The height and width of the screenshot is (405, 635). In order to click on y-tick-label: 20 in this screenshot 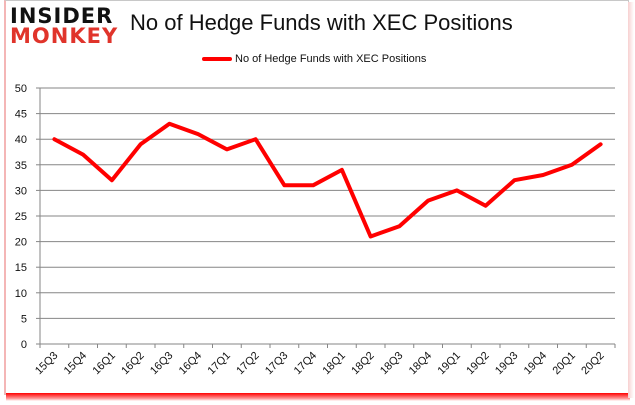, I will do `click(21, 243)`.